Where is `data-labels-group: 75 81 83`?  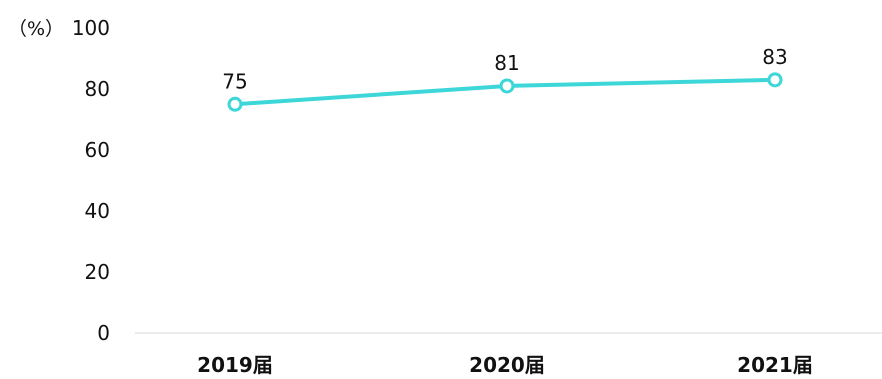
data-labels-group: 75 81 83 is located at coordinates (504, 69).